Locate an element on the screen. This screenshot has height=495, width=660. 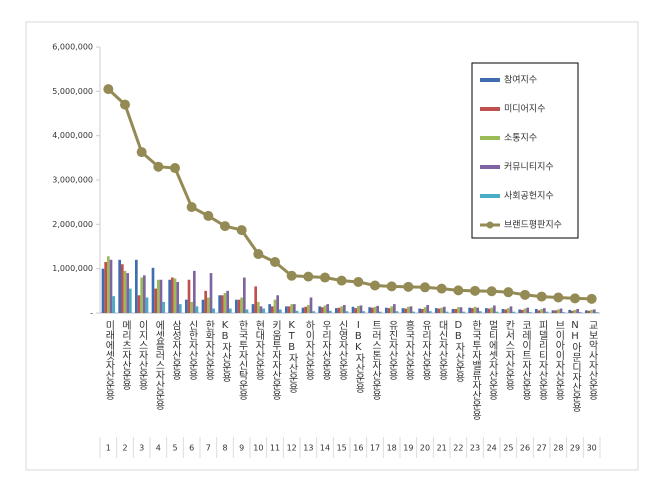
rank-label: 21 is located at coordinates (442, 448).